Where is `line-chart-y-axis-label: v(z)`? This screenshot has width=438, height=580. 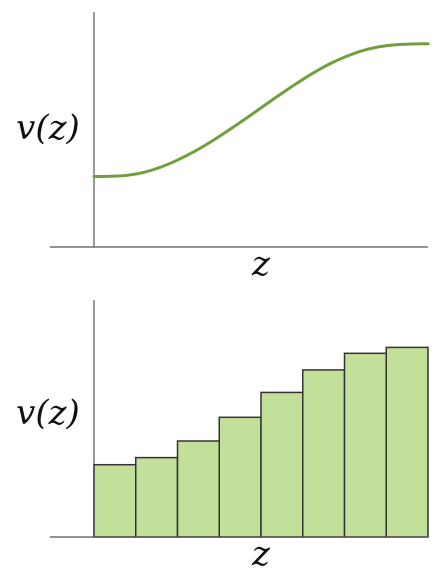
line-chart-y-axis-label: v(z) is located at coordinates (48, 128).